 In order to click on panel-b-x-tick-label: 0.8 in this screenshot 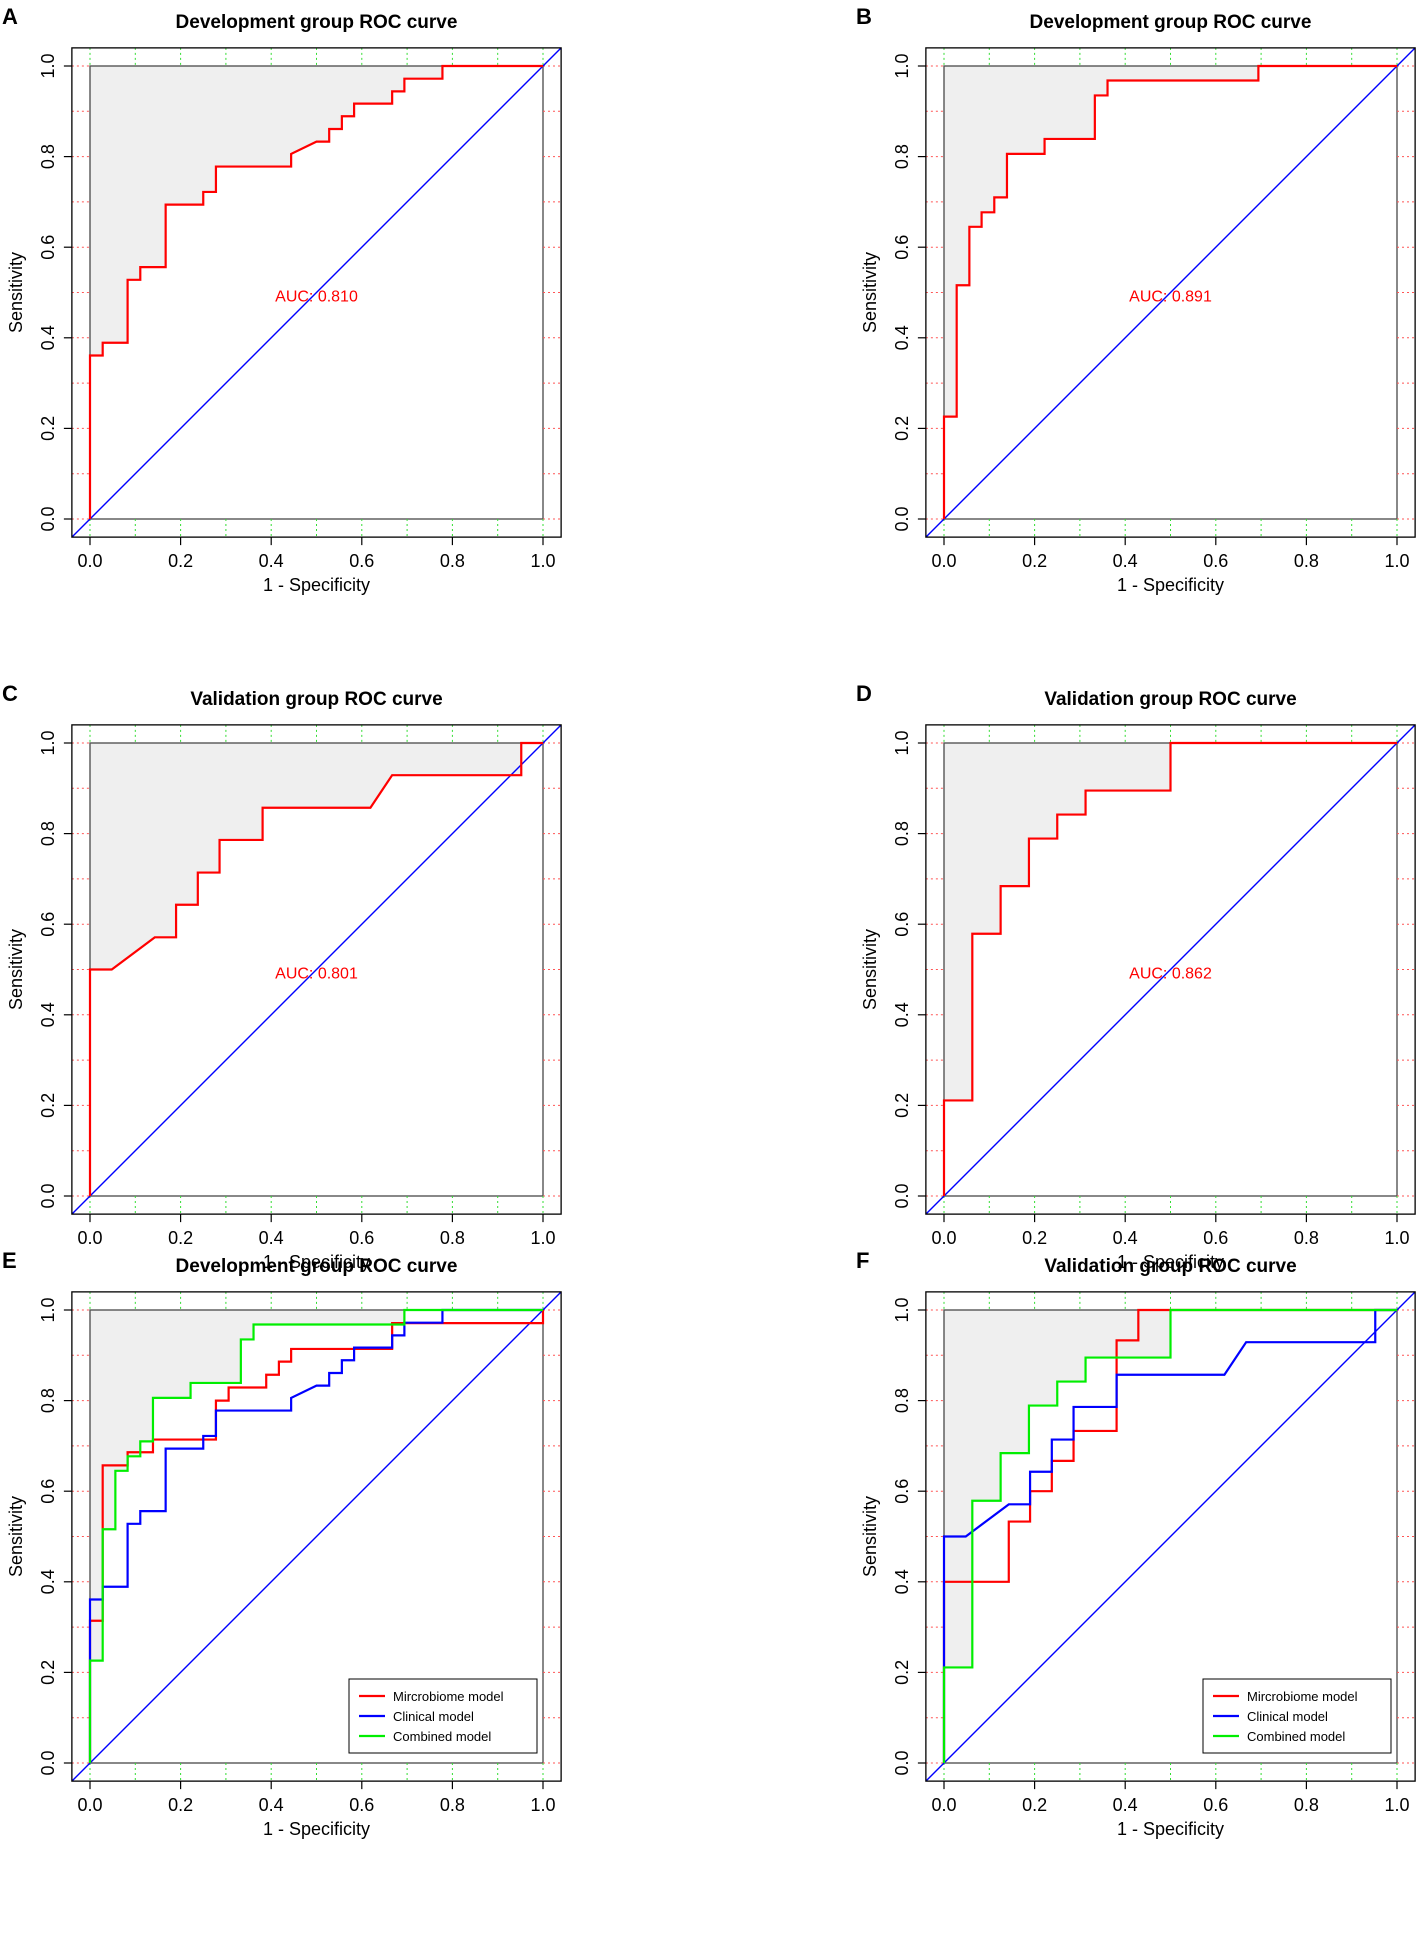, I will do `click(1306, 561)`.